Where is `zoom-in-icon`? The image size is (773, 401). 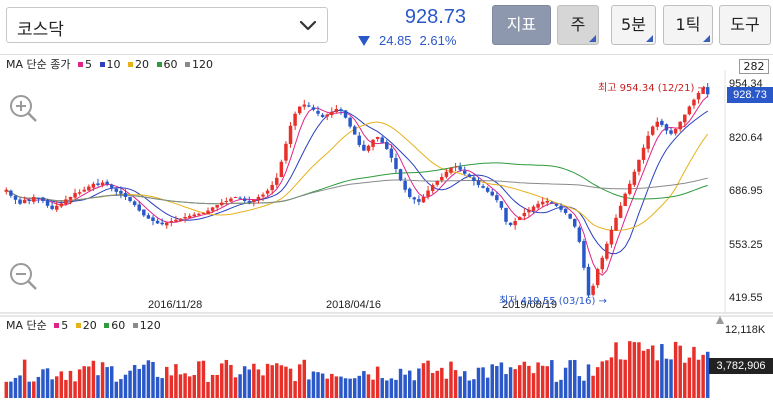
zoom-in-icon is located at coordinates (23, 108).